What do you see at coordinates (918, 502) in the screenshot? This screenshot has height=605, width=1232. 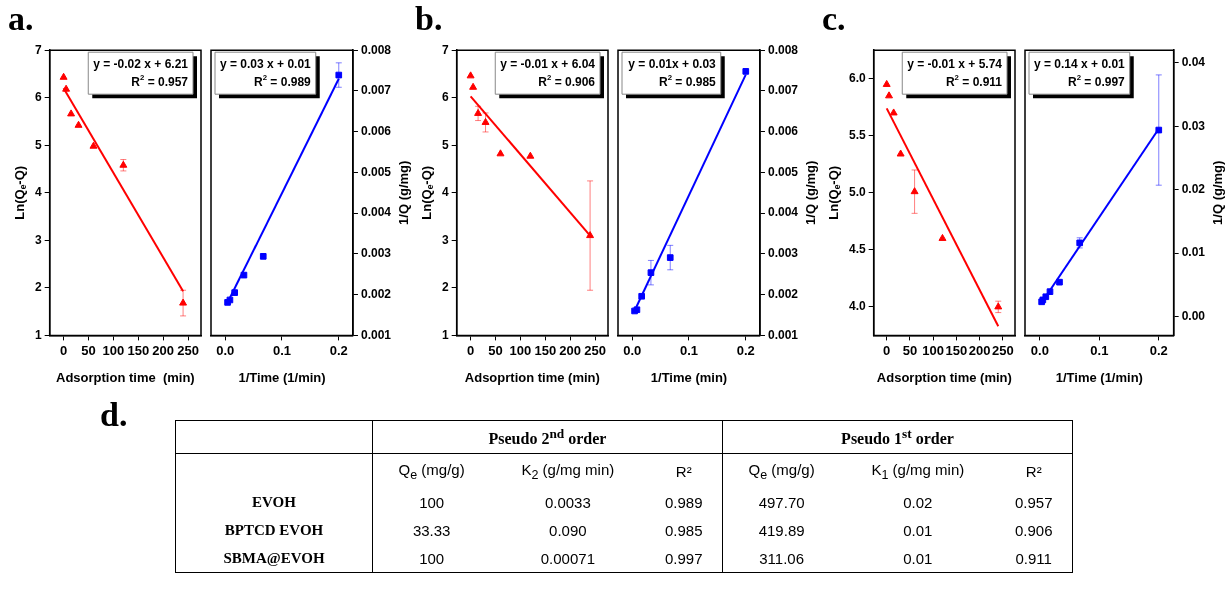 I see `text: 0.02` at bounding box center [918, 502].